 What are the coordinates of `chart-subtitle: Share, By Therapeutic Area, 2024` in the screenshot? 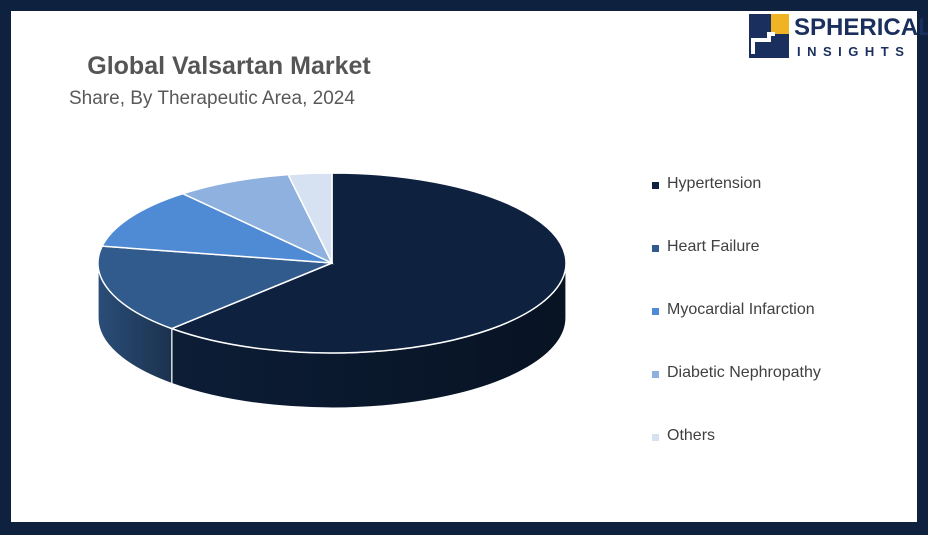 It's located at (212, 98).